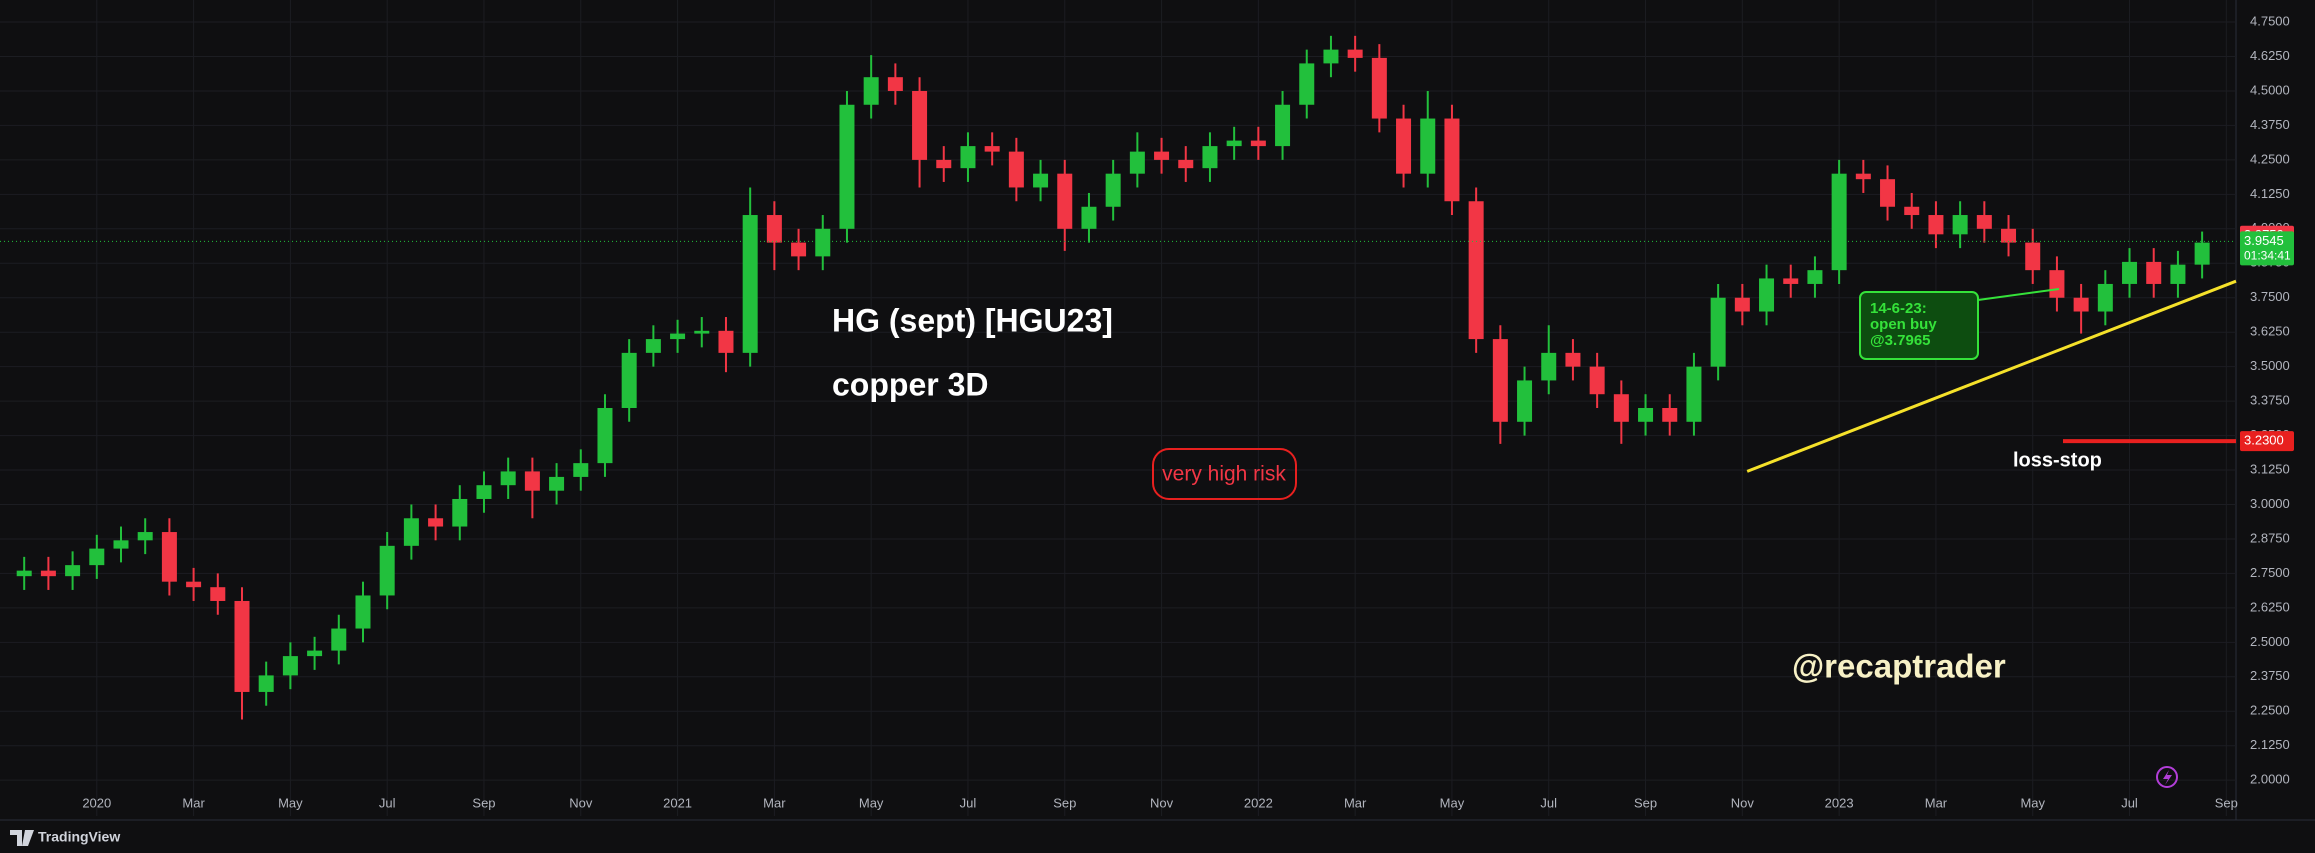 The image size is (2315, 853). Describe the element at coordinates (2264, 440) in the screenshot. I see `price-tag-label: 3.2300` at that location.